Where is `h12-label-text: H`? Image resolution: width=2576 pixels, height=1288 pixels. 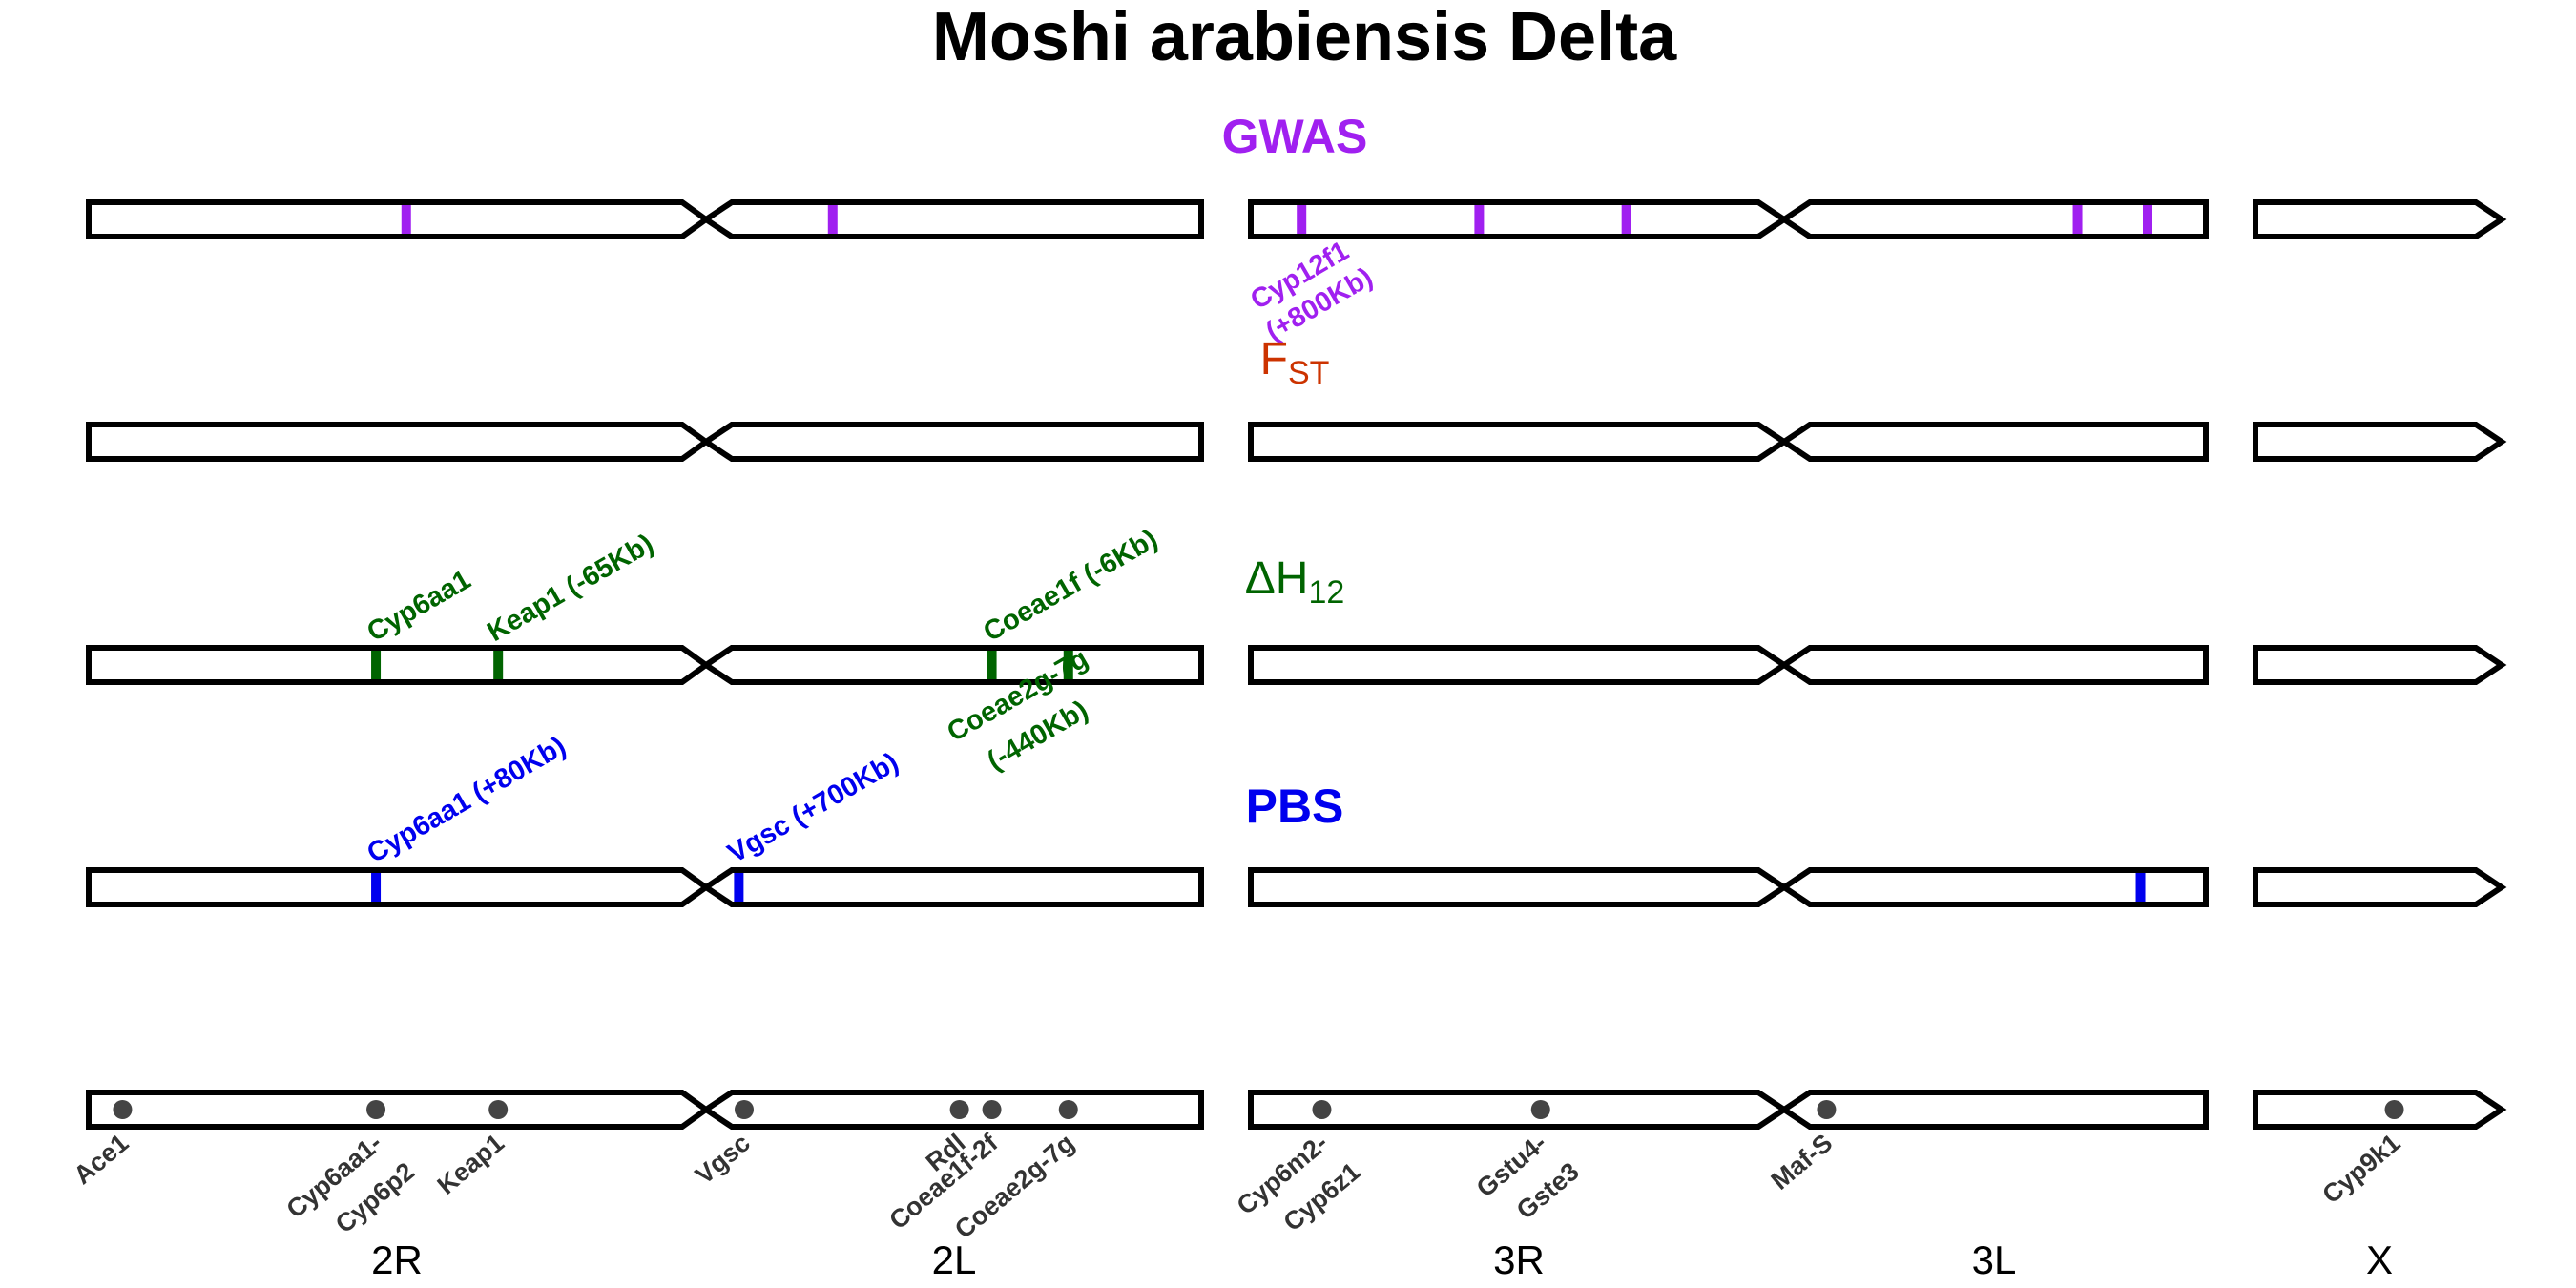
h12-label-text: H is located at coordinates (1292, 578).